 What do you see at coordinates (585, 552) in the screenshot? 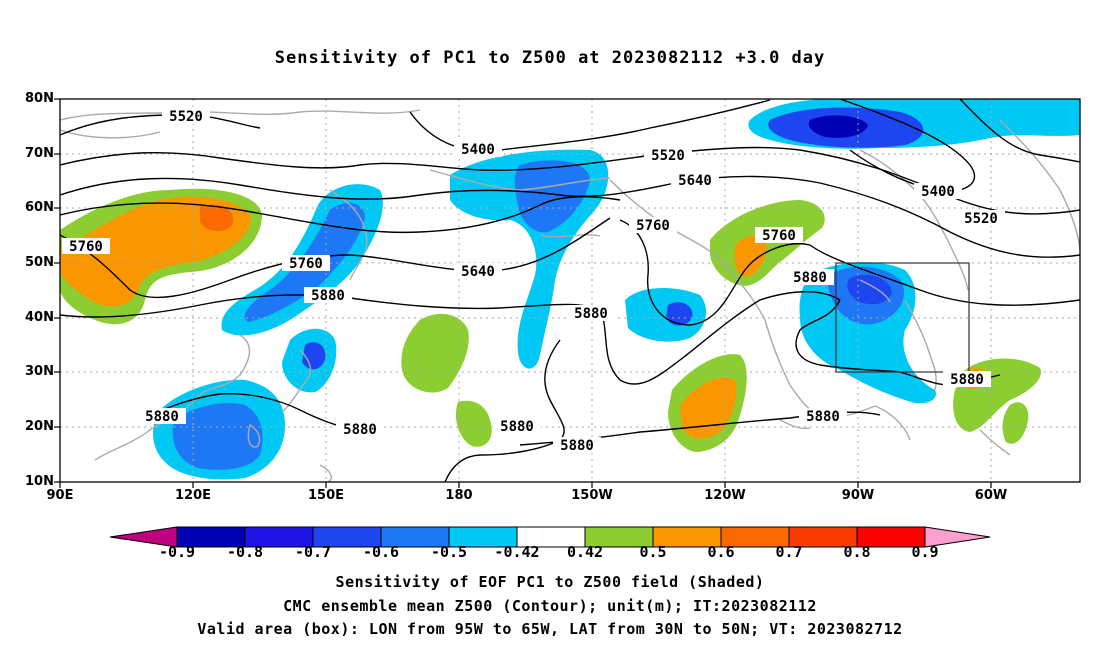
I see `colorbar-label: 0.42` at bounding box center [585, 552].